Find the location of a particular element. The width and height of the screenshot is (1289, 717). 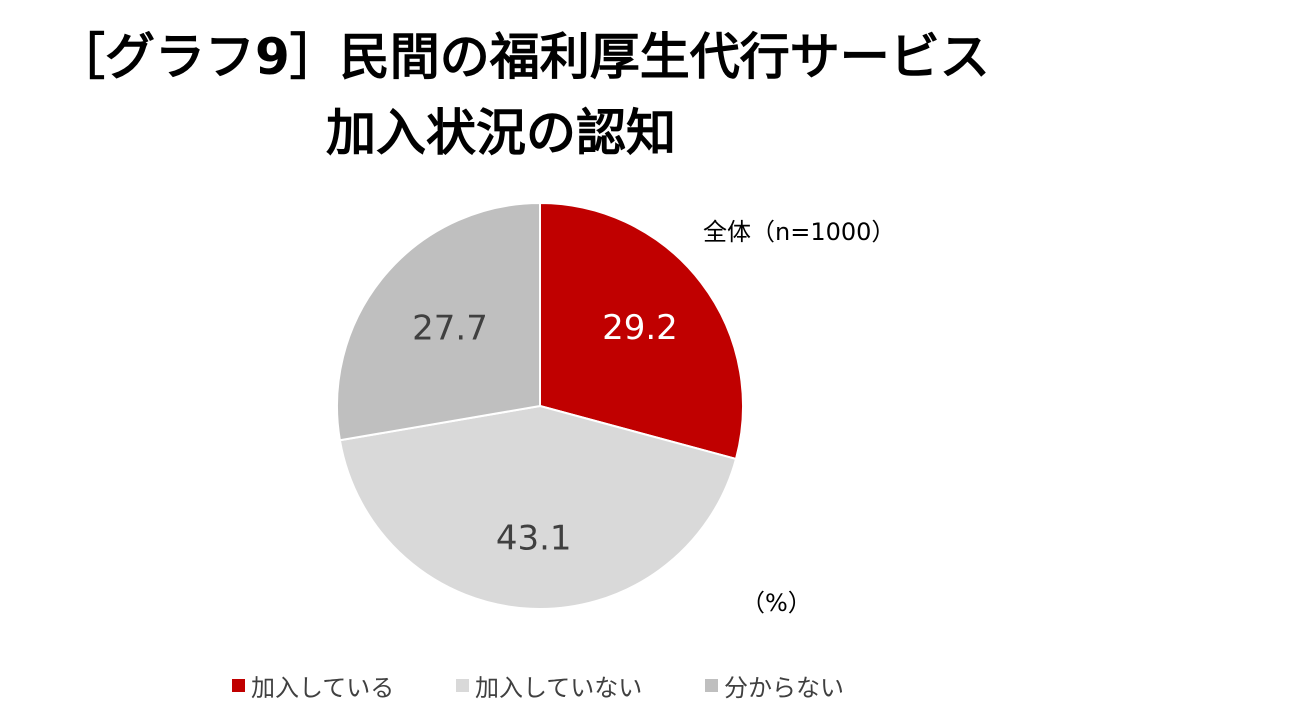

slice-unknown is located at coordinates (438, 321).